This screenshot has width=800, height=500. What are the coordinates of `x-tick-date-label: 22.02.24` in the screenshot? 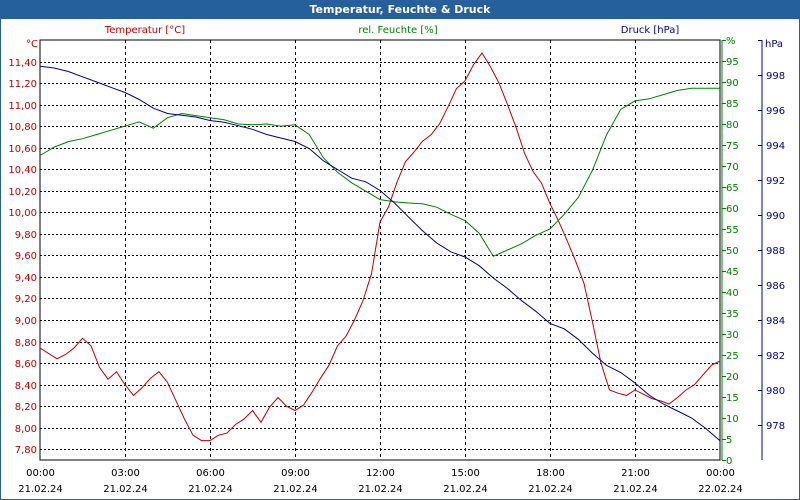 It's located at (720, 489).